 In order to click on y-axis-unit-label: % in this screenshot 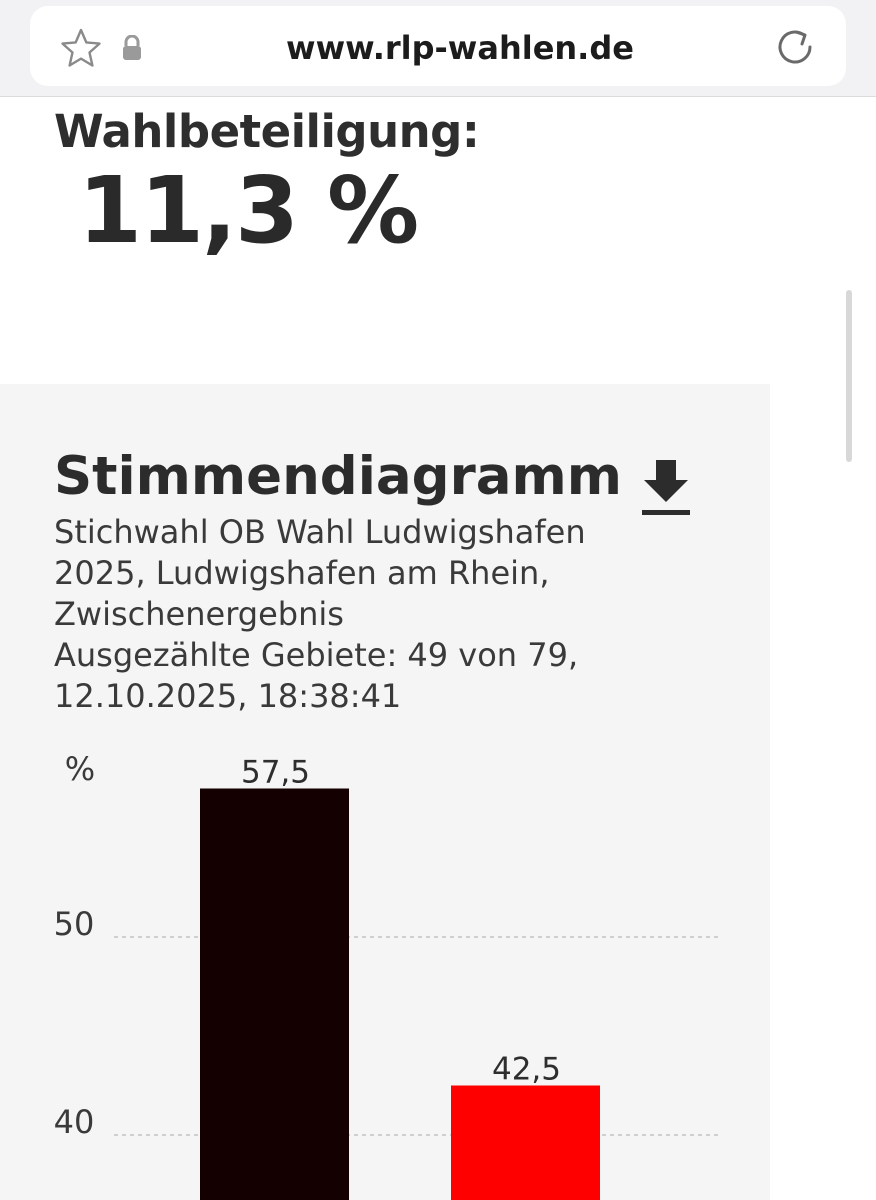, I will do `click(80, 769)`.